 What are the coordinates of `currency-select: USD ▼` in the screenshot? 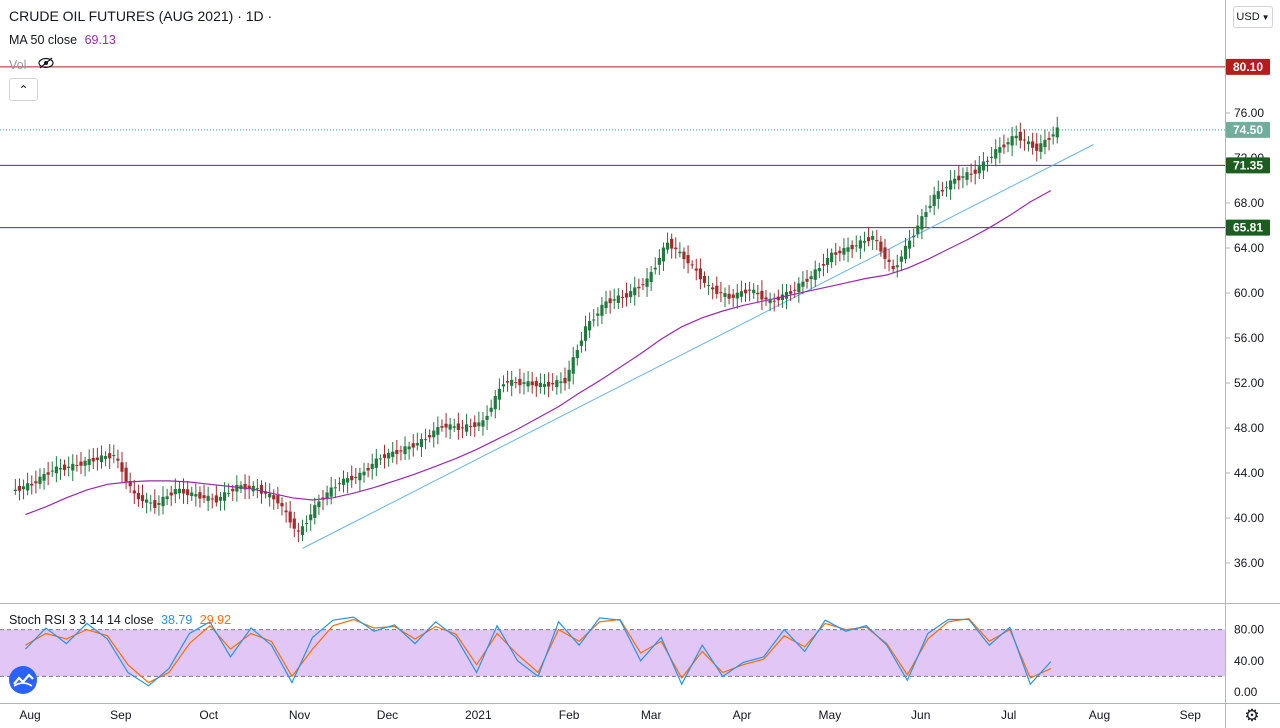 It's located at (1253, 17).